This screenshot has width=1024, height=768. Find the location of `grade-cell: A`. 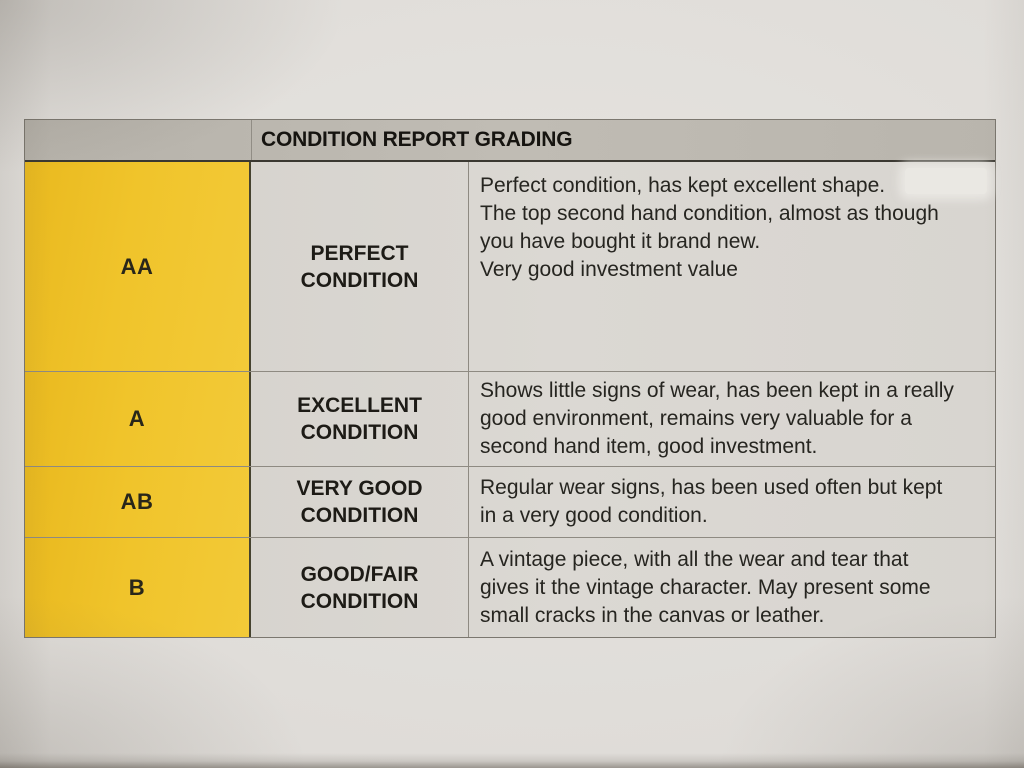

grade-cell: A is located at coordinates (138, 419).